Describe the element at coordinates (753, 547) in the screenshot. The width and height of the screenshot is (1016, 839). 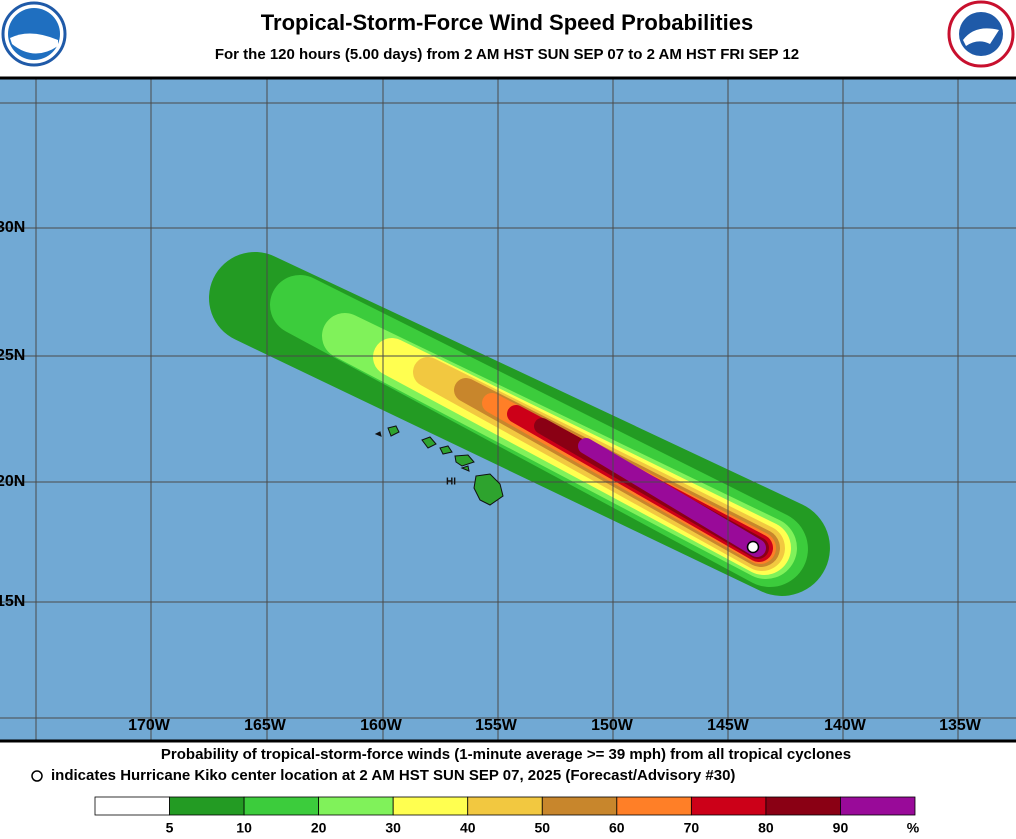
I see `storm-center` at that location.